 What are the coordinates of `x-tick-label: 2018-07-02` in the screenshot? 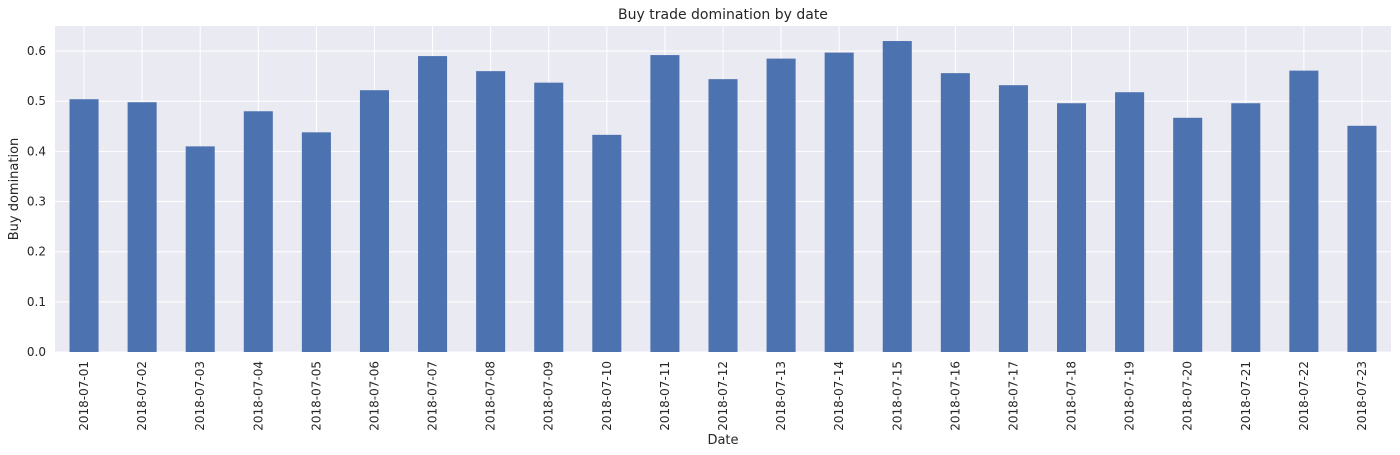 It's located at (142, 396).